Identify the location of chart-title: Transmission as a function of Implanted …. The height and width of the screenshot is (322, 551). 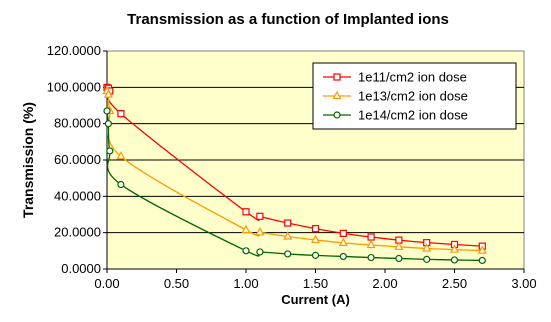
(288, 19).